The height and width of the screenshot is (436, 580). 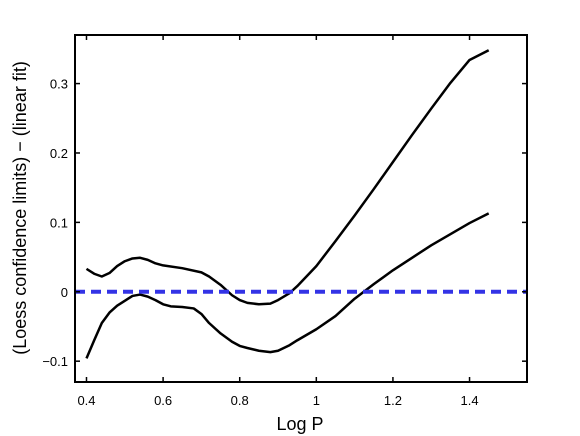 What do you see at coordinates (86, 400) in the screenshot?
I see `x-tick-label: 0.4` at bounding box center [86, 400].